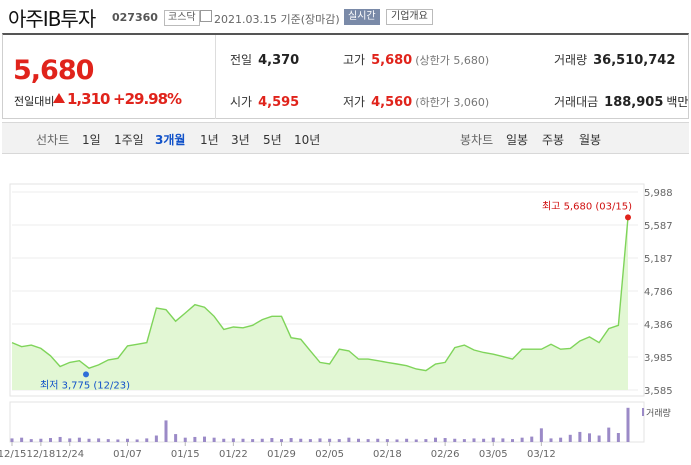  What do you see at coordinates (272, 140) in the screenshot?
I see `tab-5y: 5년` at bounding box center [272, 140].